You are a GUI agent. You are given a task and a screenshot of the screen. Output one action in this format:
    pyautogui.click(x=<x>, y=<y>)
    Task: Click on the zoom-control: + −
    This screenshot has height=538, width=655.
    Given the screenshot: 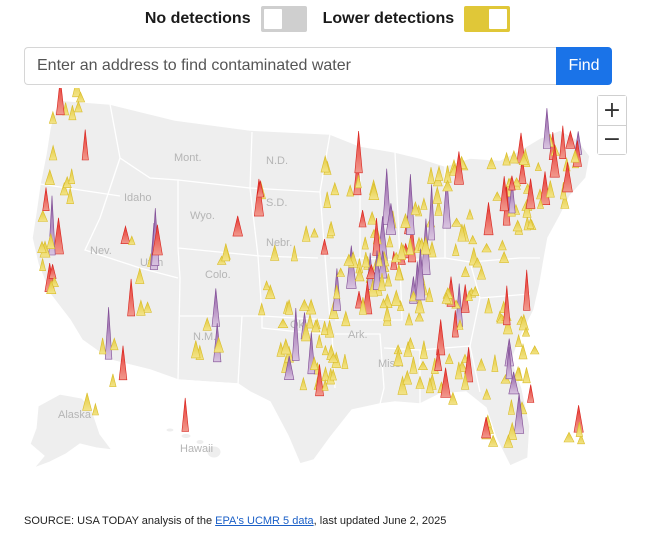 What is the action you would take?
    pyautogui.click(x=612, y=125)
    